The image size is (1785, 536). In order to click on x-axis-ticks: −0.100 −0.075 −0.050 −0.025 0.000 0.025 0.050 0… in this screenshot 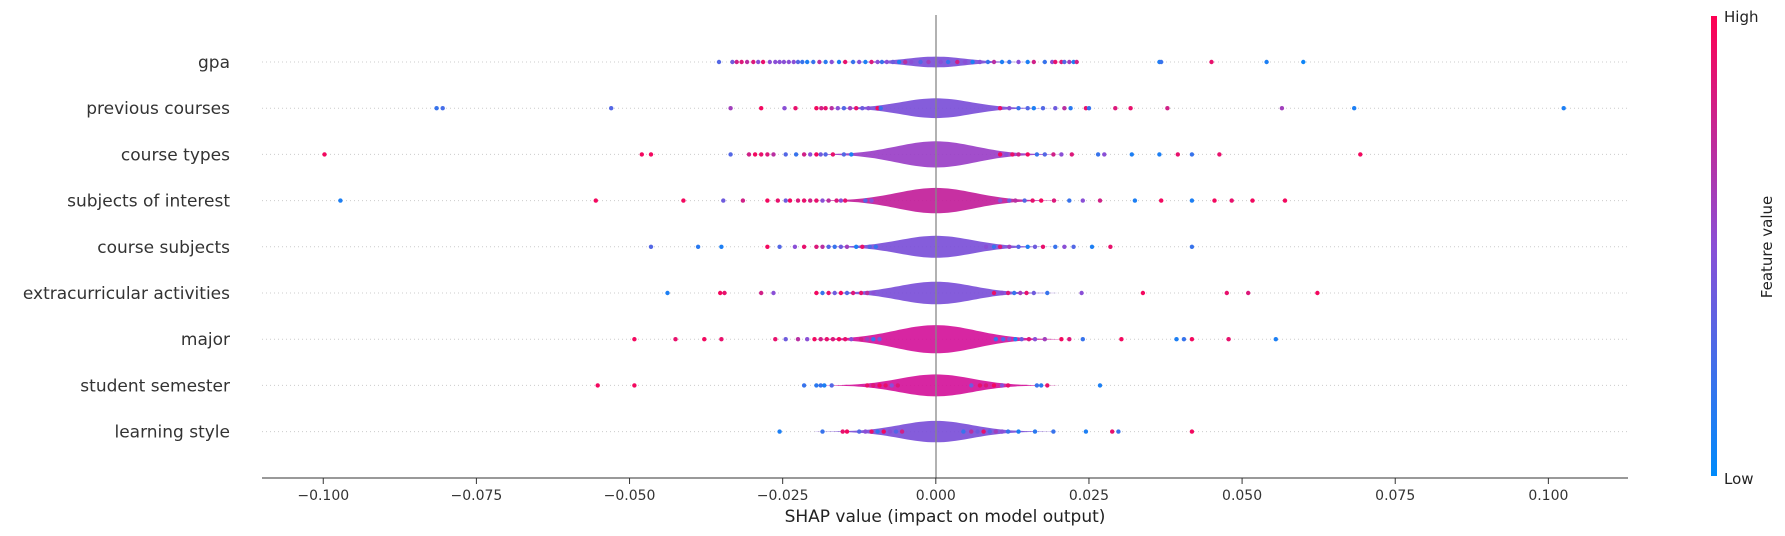, I will do `click(932, 491)`.